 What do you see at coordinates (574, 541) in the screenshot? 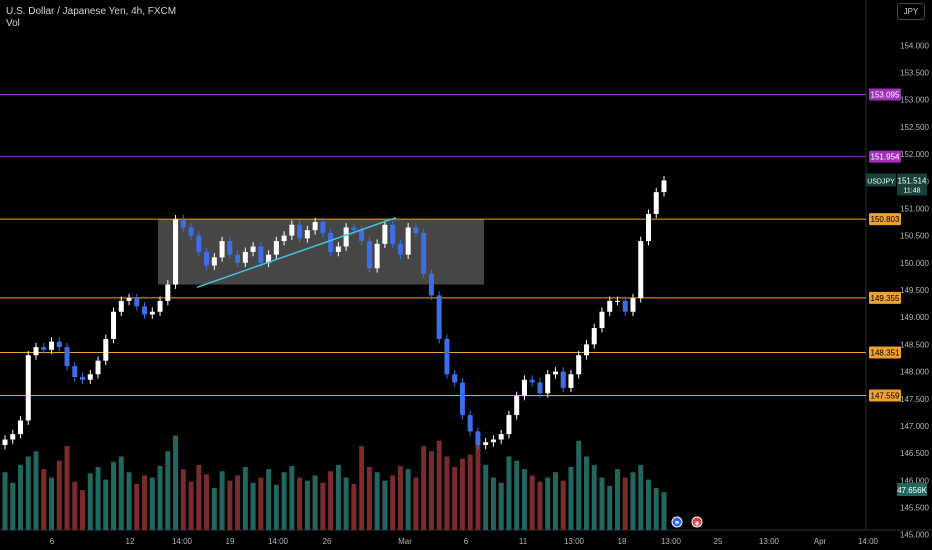
I see `x-tick-label: 13:00` at bounding box center [574, 541].